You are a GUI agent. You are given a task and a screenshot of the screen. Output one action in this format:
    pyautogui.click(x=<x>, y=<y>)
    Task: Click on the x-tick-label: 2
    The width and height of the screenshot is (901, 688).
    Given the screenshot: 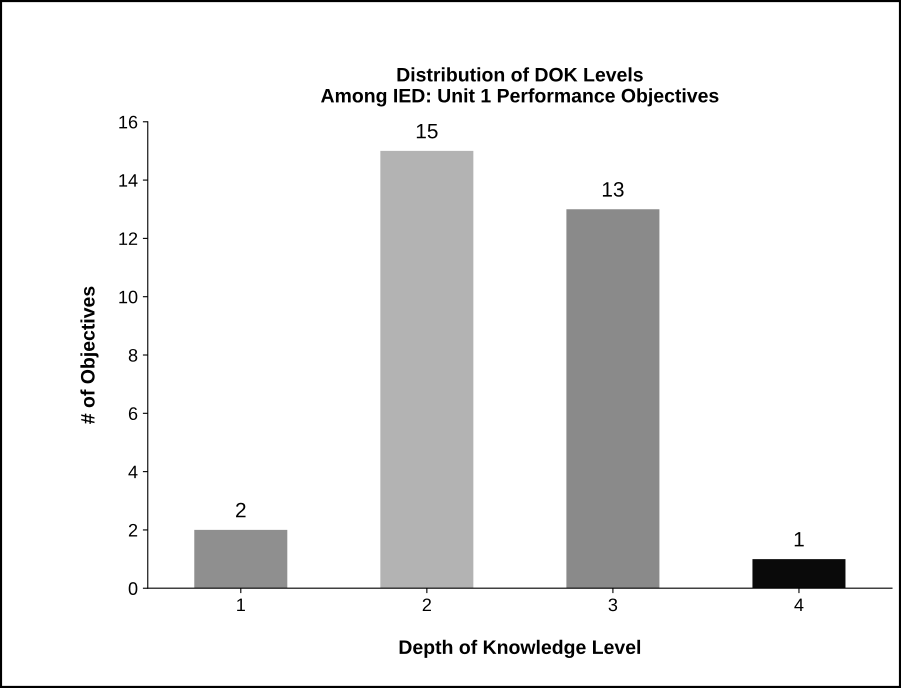 What is the action you would take?
    pyautogui.click(x=426, y=605)
    